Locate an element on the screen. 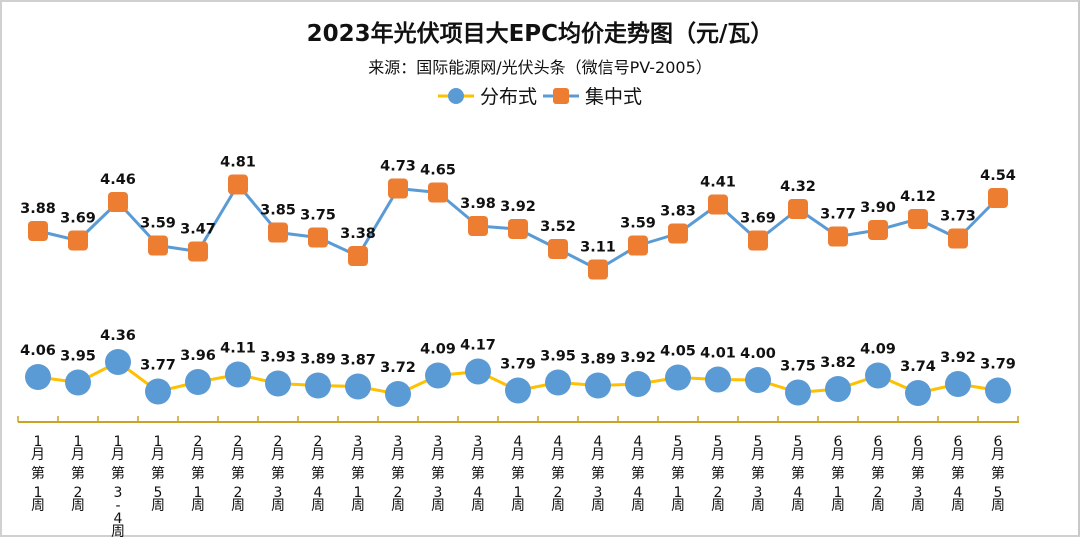 The height and width of the screenshot is (537, 1080). x-tick-label: 5 月第 4 周 is located at coordinates (798, 474).